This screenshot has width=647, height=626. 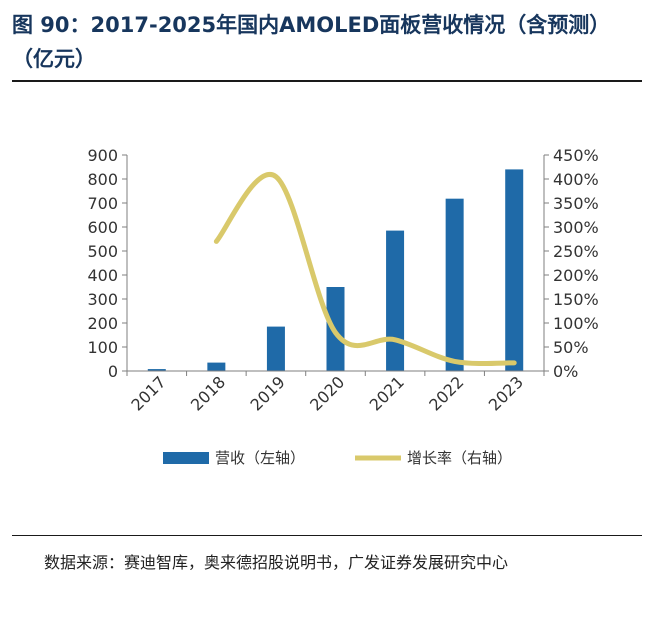 I want to click on bar-2021, so click(x=395, y=300).